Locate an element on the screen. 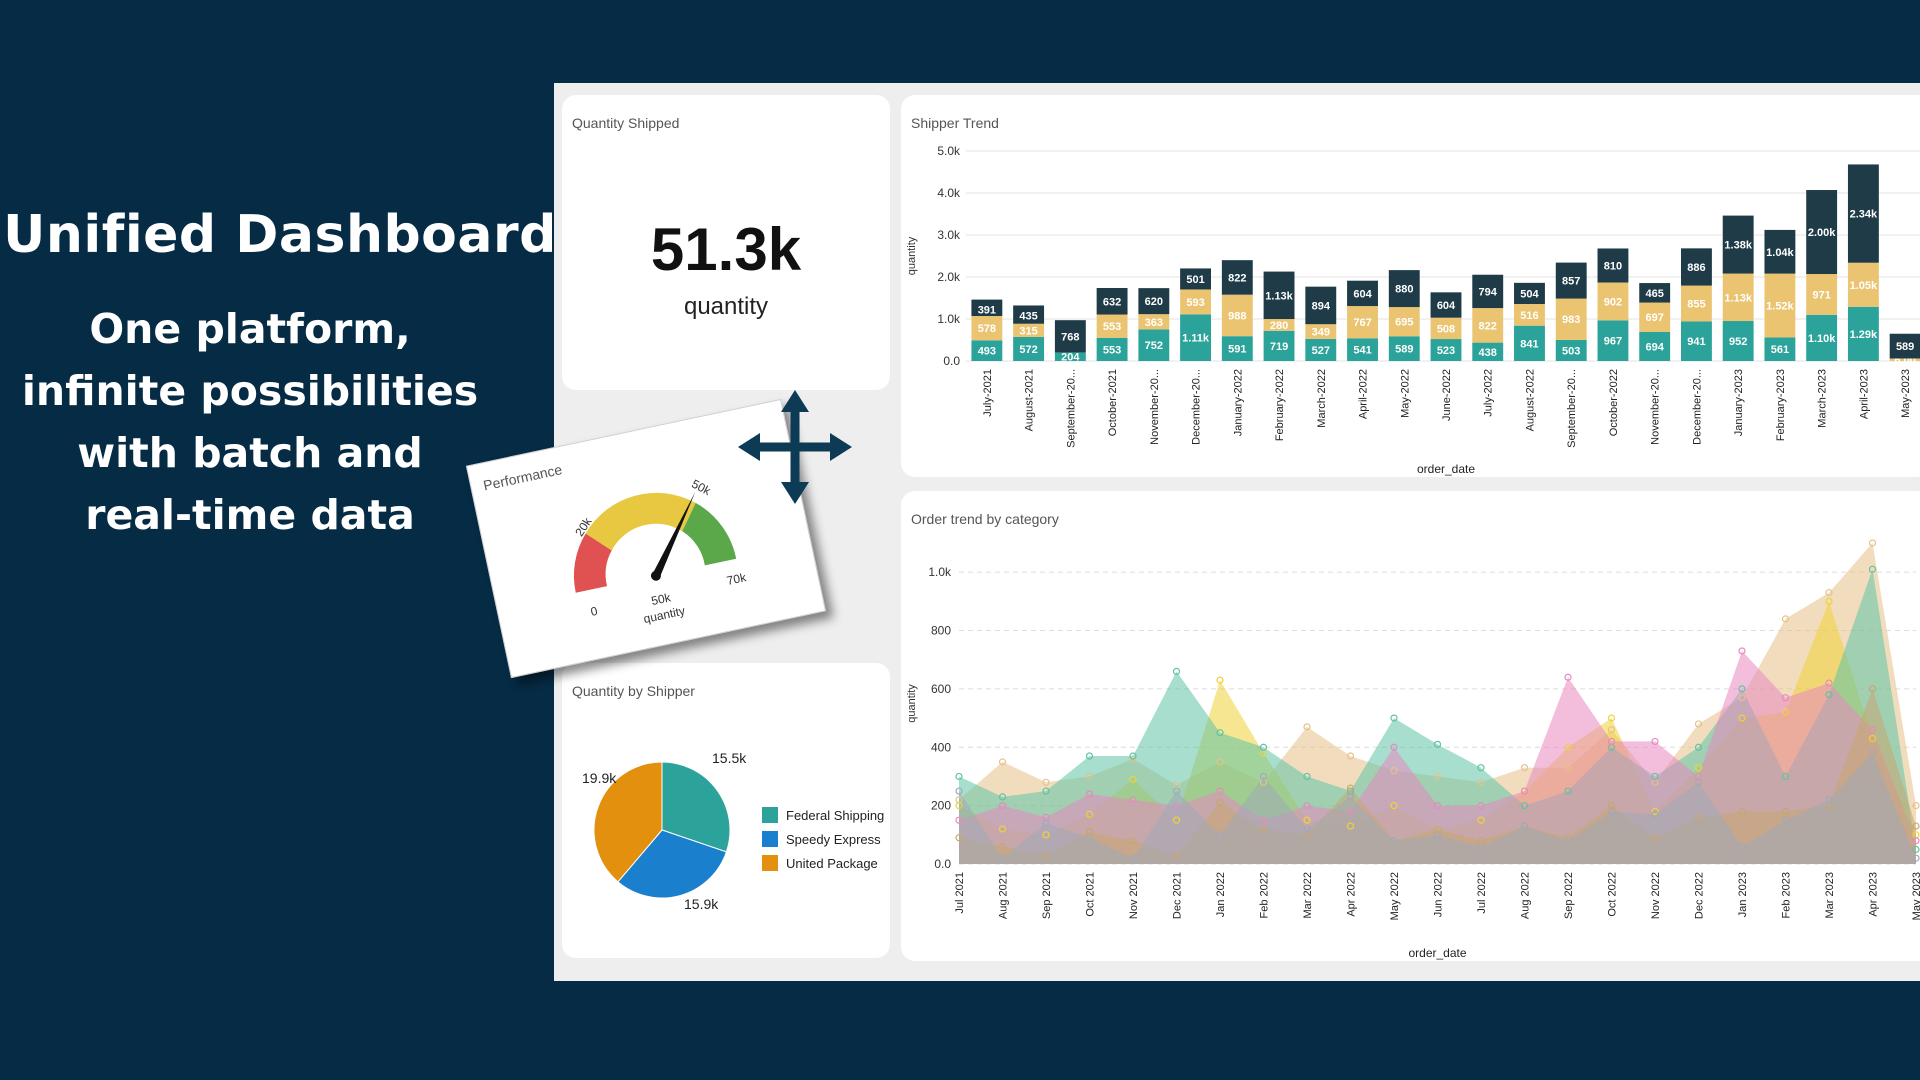 This screenshot has height=1080, width=1920. bar-data-label: 593 is located at coordinates (1195, 303).